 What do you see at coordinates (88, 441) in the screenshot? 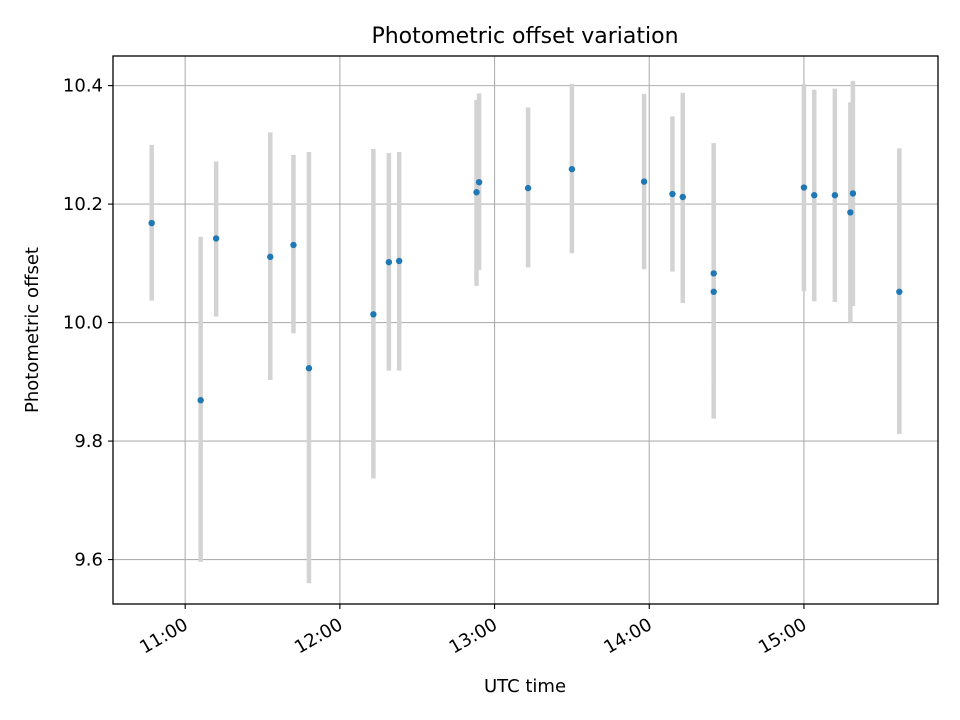
I see `y-tick-label: 9.8` at bounding box center [88, 441].